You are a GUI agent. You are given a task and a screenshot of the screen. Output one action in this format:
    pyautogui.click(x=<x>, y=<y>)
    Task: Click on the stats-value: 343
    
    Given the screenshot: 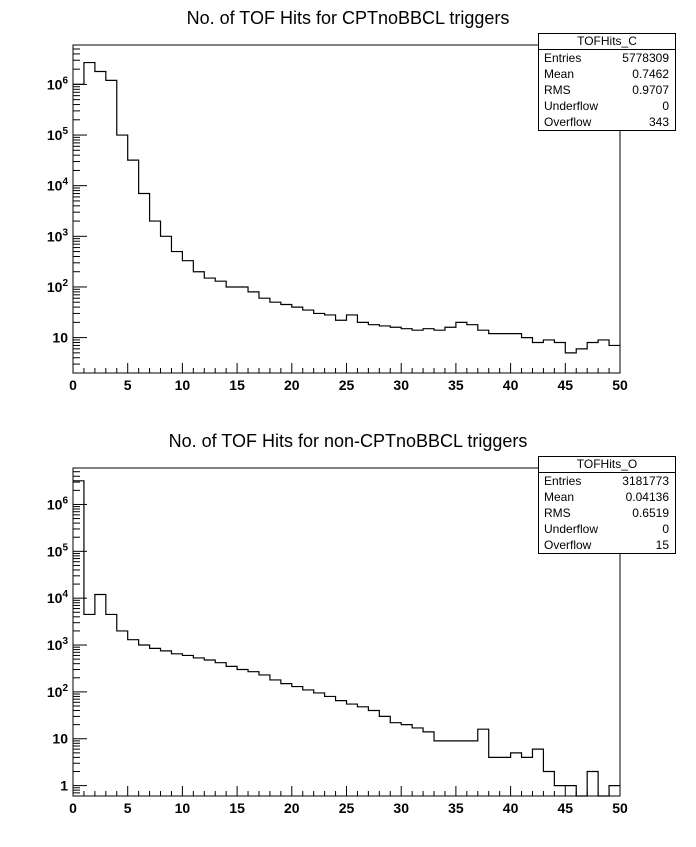 What is the action you would take?
    pyautogui.click(x=658, y=122)
    